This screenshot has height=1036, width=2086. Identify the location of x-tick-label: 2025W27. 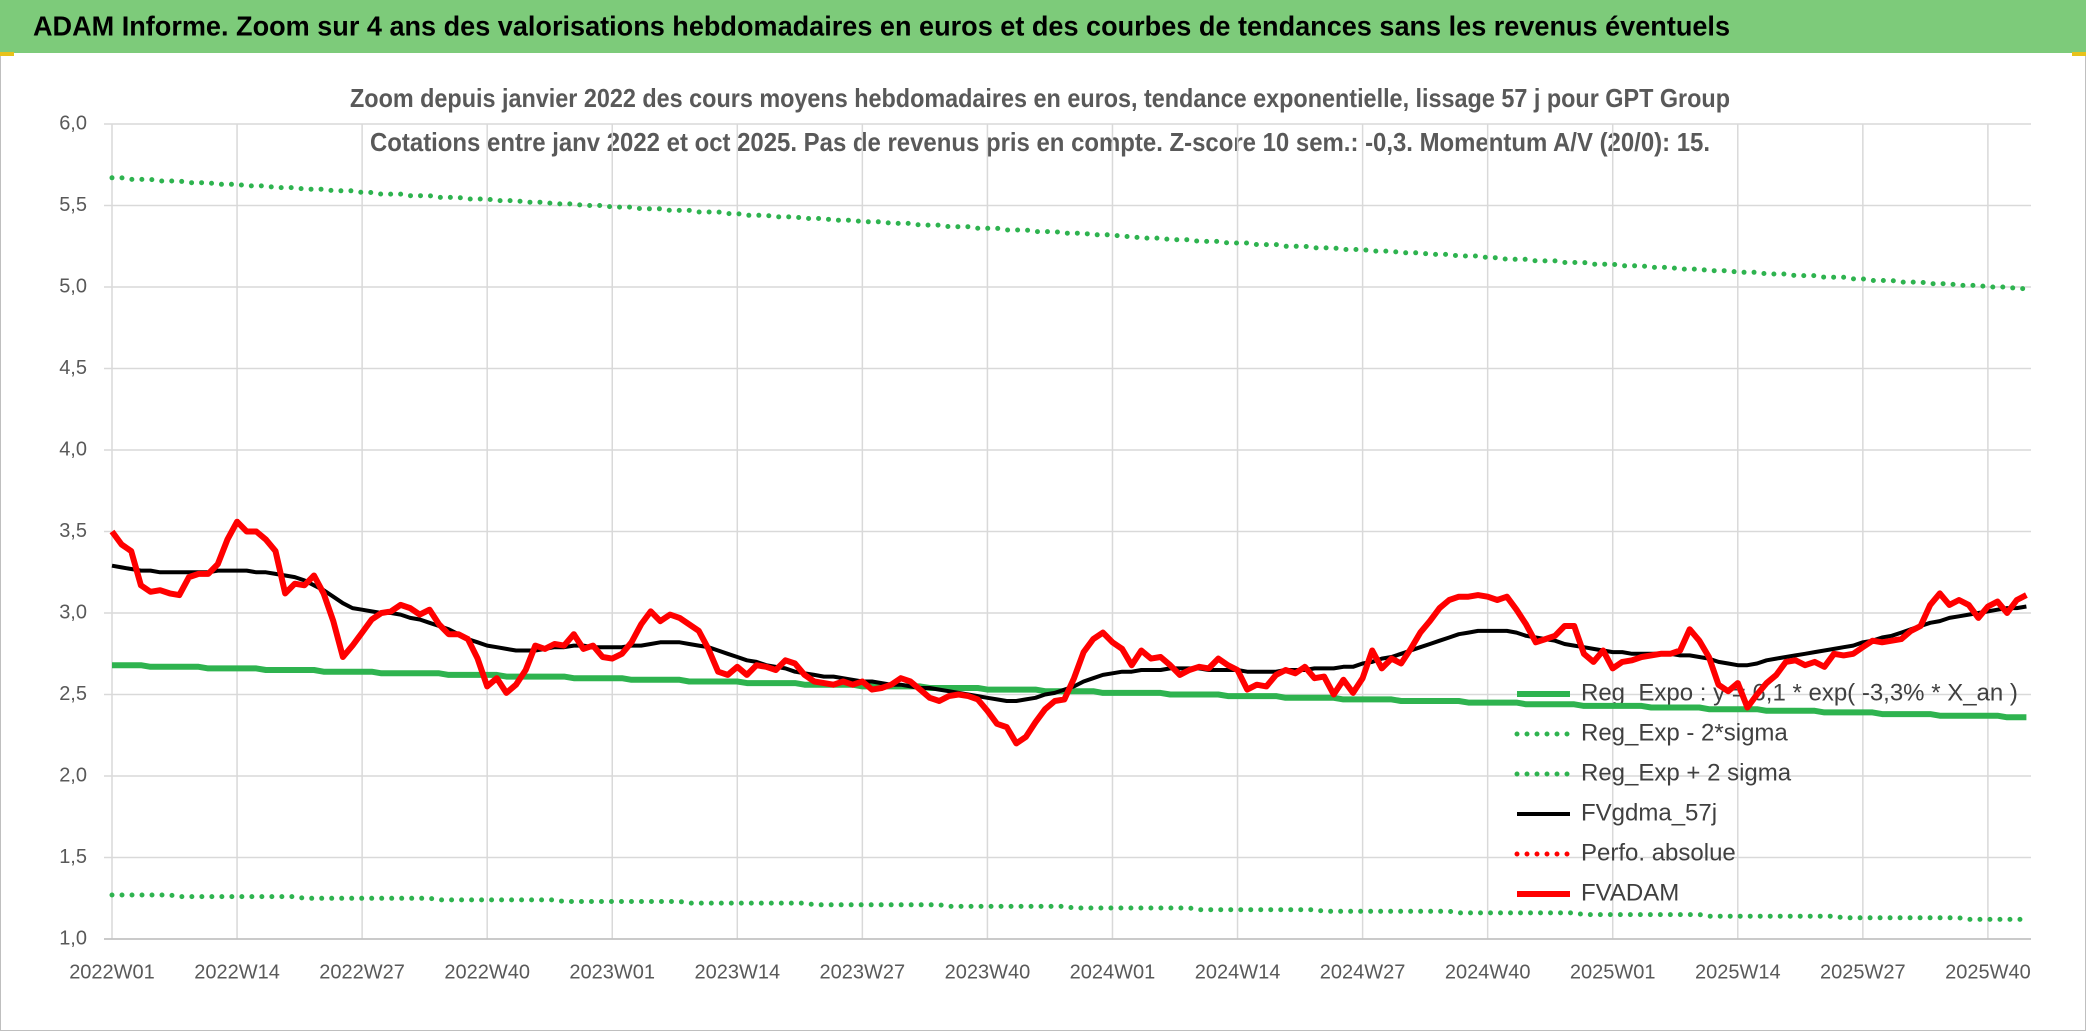
(1863, 972).